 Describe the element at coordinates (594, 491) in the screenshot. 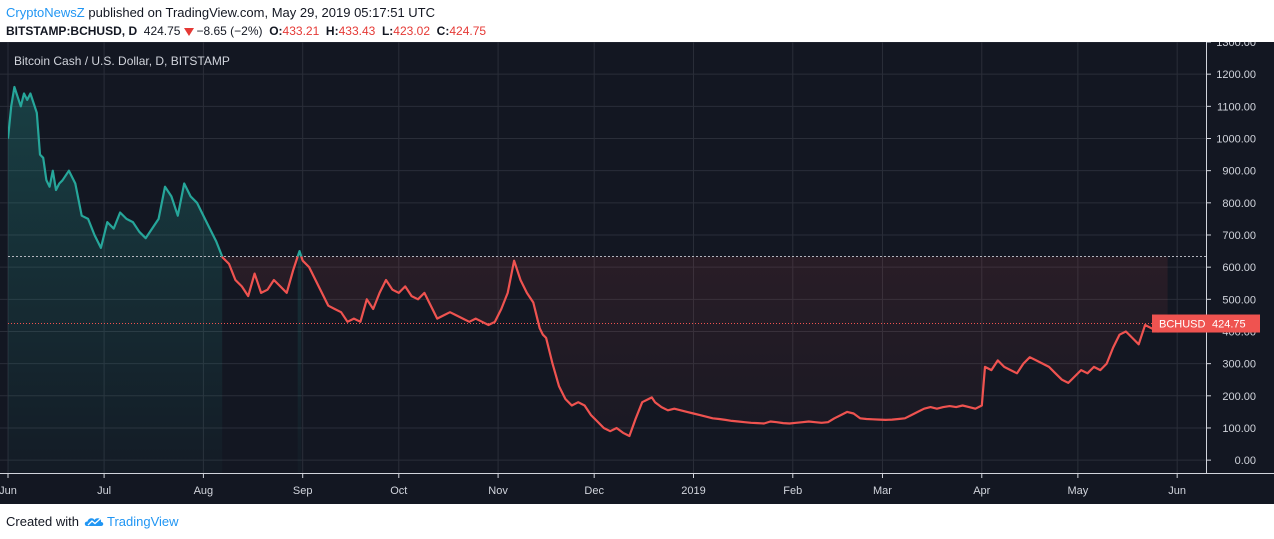

I see `x-tick-label: Dec` at that location.